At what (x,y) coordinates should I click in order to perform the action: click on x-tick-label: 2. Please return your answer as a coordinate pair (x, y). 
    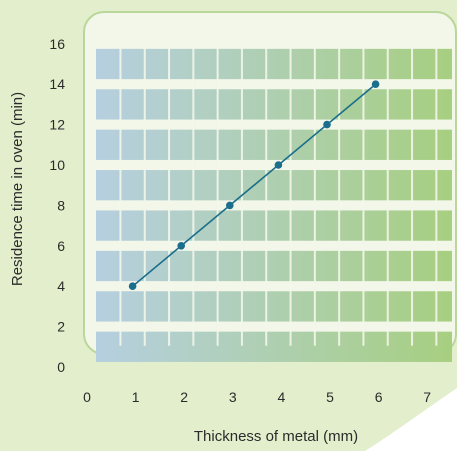
    Looking at the image, I should click on (184, 397).